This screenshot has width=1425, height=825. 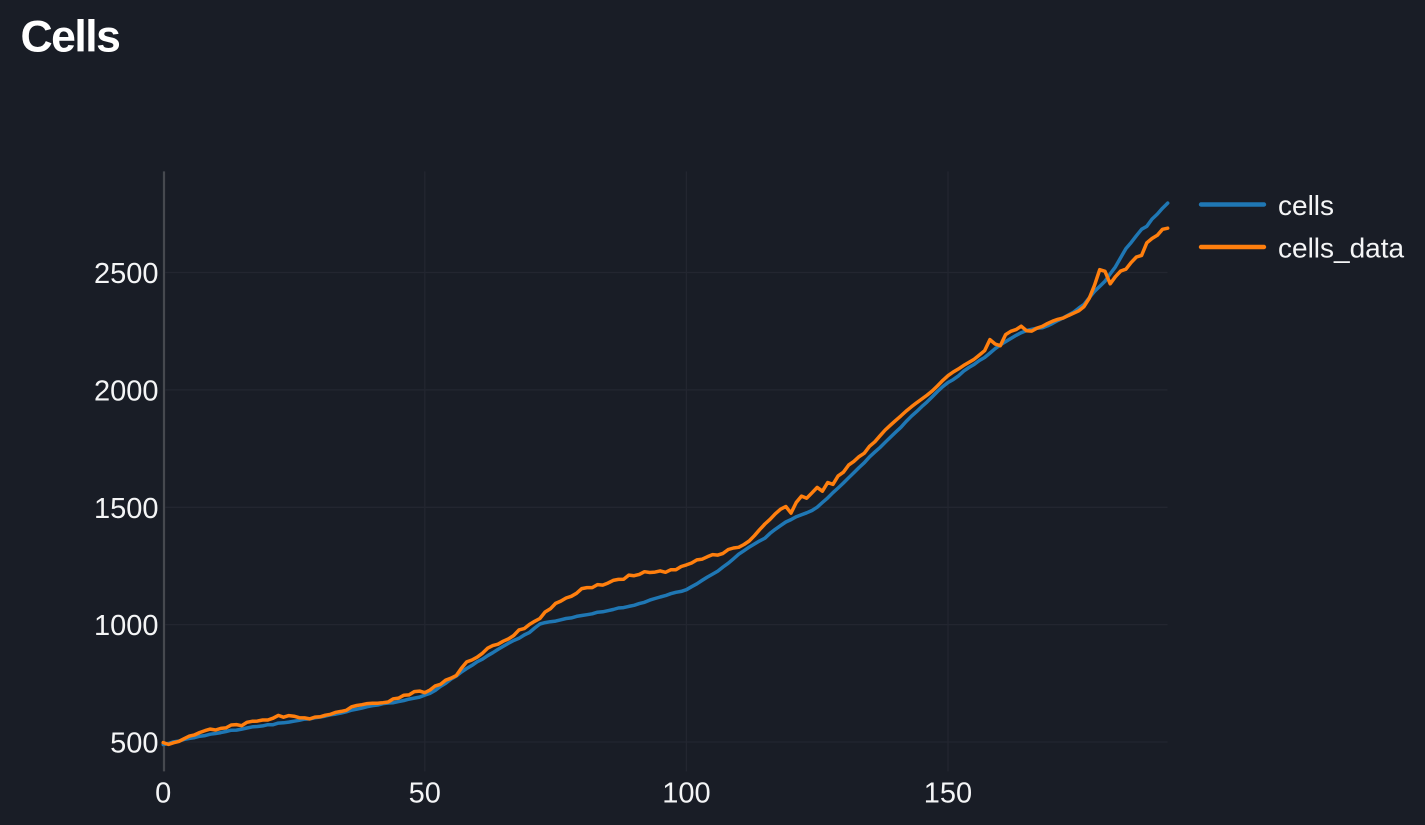 I want to click on svg-text: 100, so click(x=686, y=794).